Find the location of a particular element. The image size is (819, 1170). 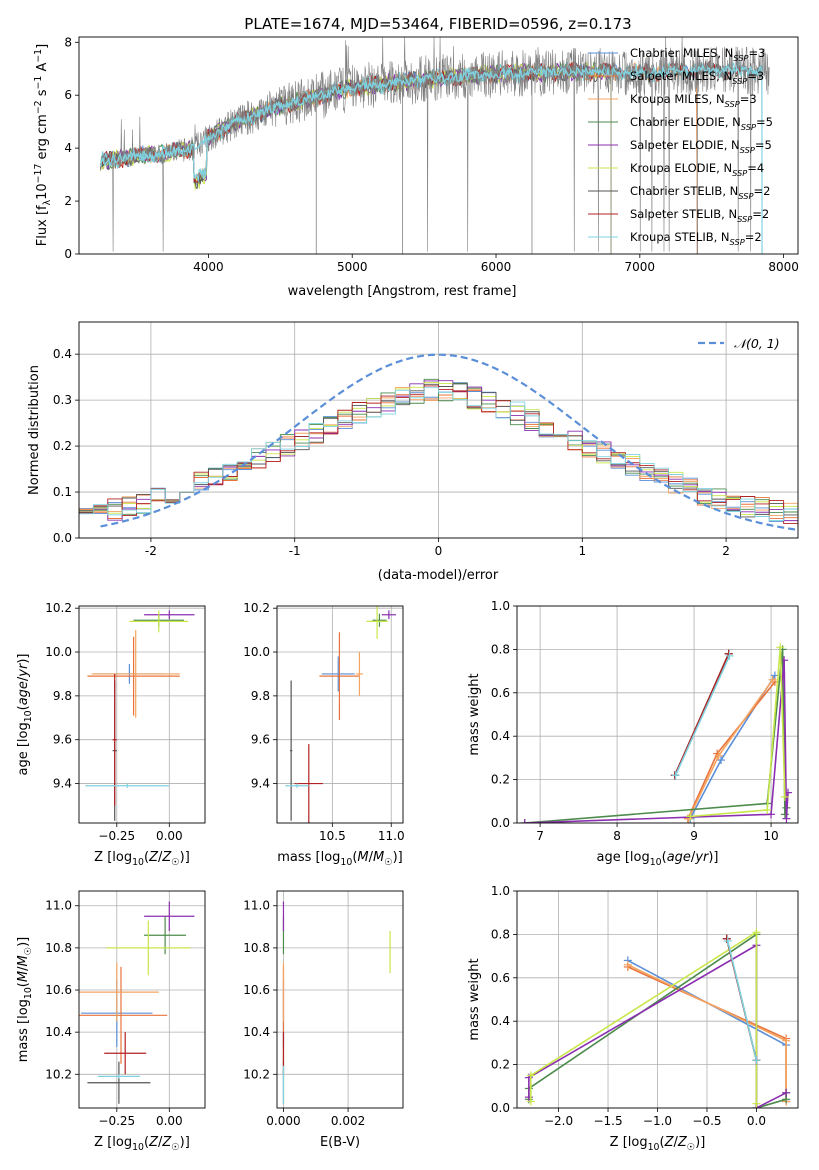

legend-entry: Kroupa STELIB, NSSP=2 is located at coordinates (696, 238).